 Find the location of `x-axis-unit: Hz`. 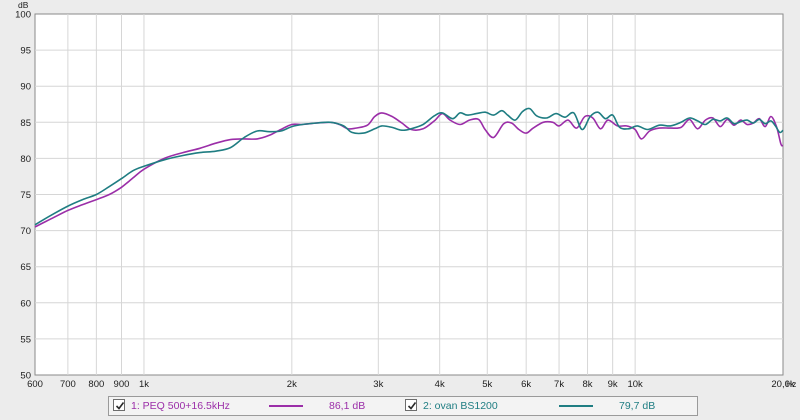

x-axis-unit: Hz is located at coordinates (791, 384).